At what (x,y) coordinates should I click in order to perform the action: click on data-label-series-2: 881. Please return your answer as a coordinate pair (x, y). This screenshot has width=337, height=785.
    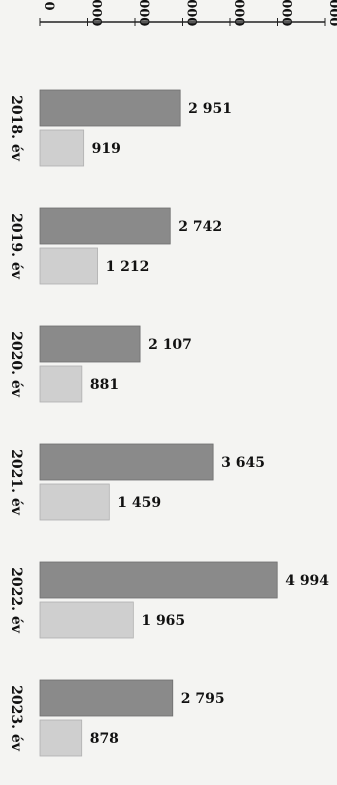
    Looking at the image, I should click on (104, 385).